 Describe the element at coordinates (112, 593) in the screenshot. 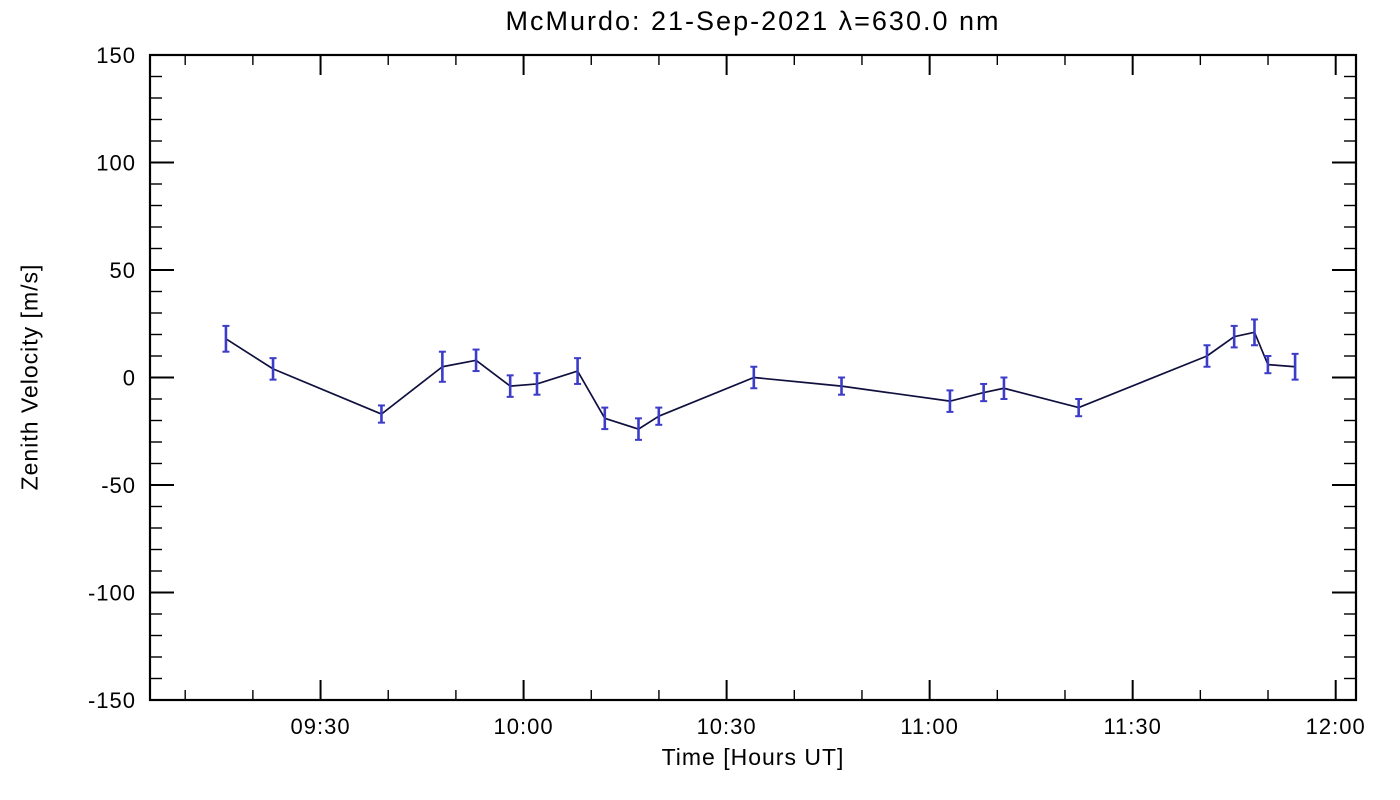

I see `y-tick-label: -100` at that location.